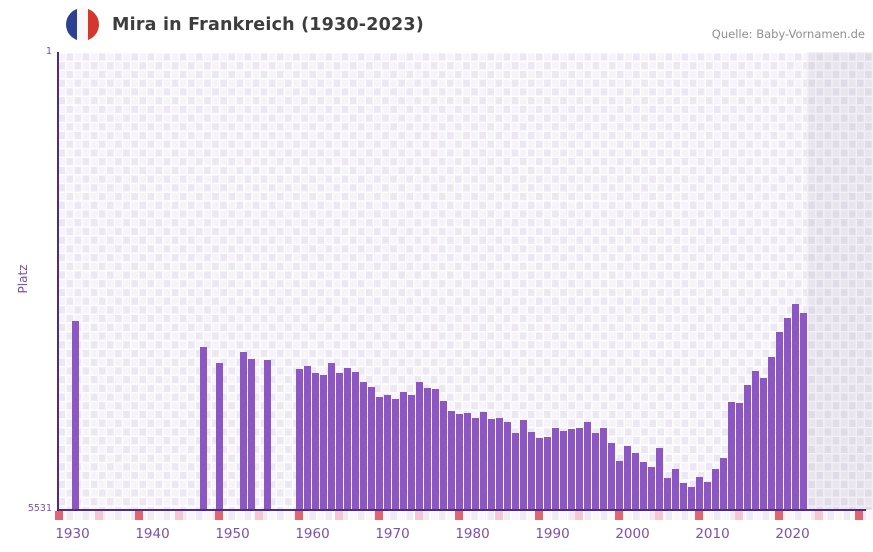  What do you see at coordinates (523, 464) in the screenshot?
I see `bar-1986` at bounding box center [523, 464].